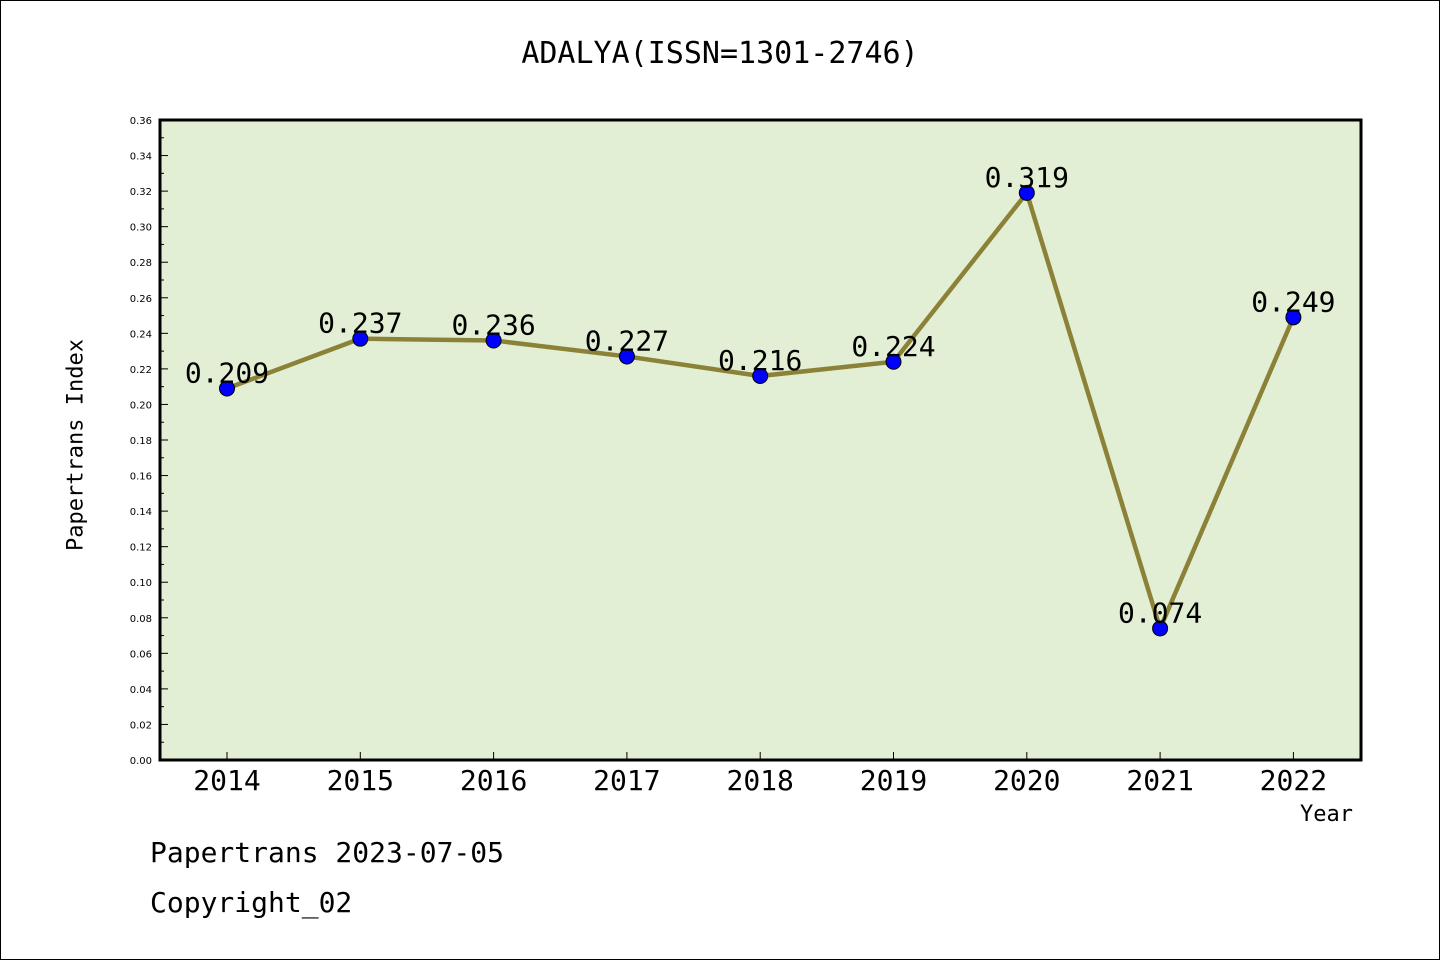 The image size is (1440, 960). I want to click on y-tick-label: 0.02, so click(141, 725).